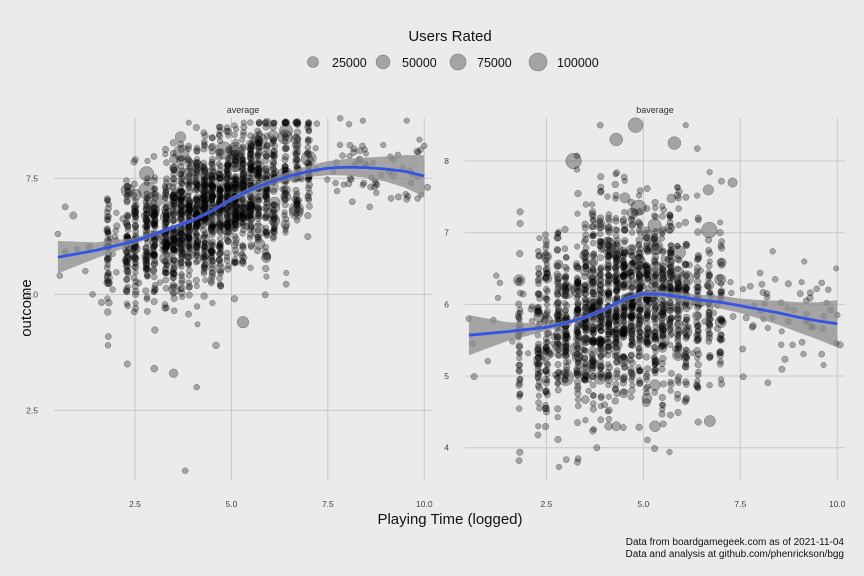  What do you see at coordinates (449, 519) in the screenshot?
I see `x-axis-title: Playing Time (logged)` at bounding box center [449, 519].